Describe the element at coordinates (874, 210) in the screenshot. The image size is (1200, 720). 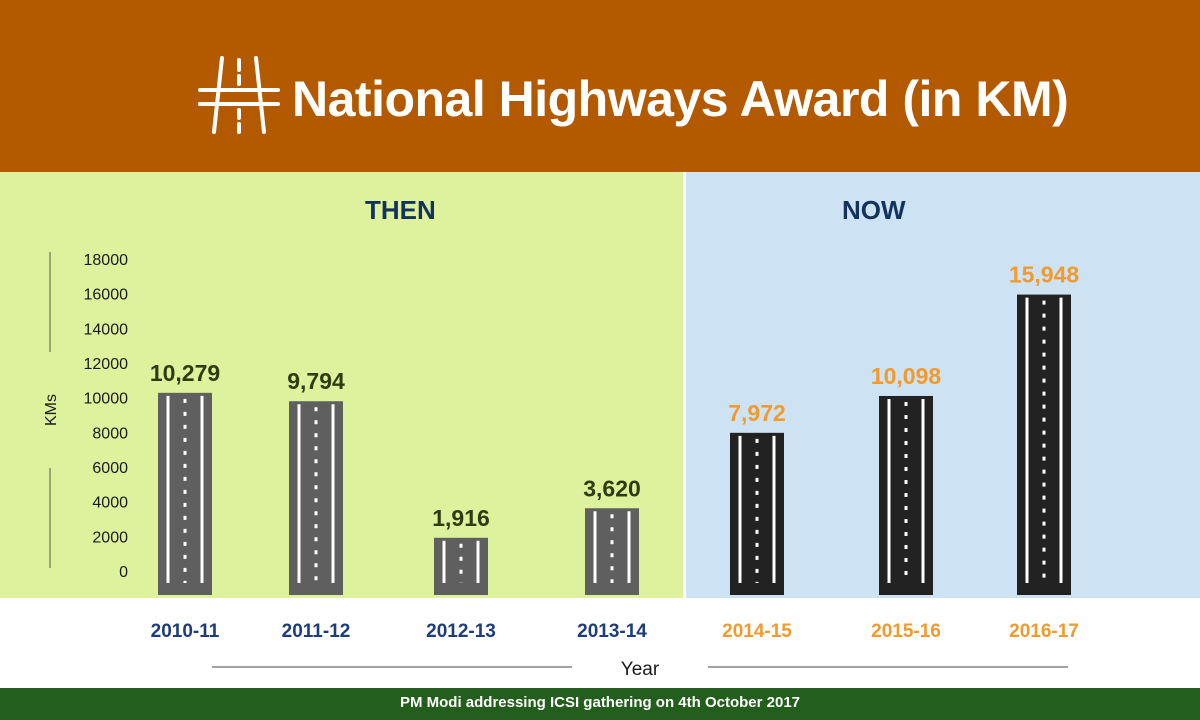
I see `now-section-title: NOW` at that location.